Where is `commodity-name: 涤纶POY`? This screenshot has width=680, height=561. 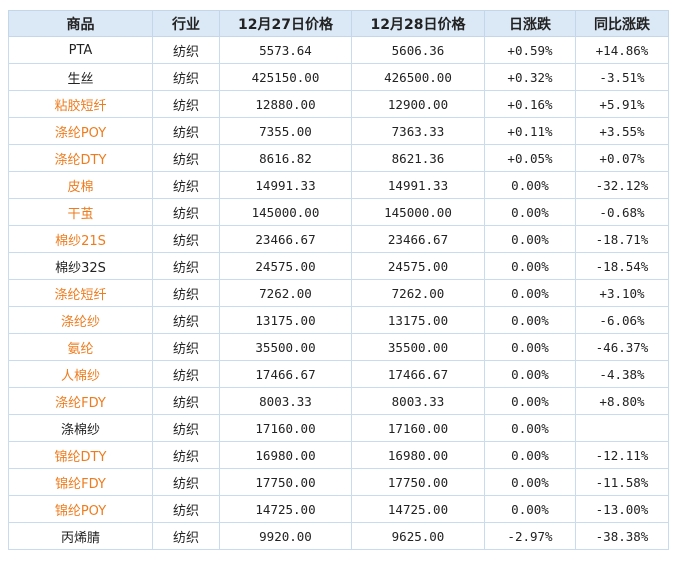 commodity-name: 涤纶POY is located at coordinates (80, 131).